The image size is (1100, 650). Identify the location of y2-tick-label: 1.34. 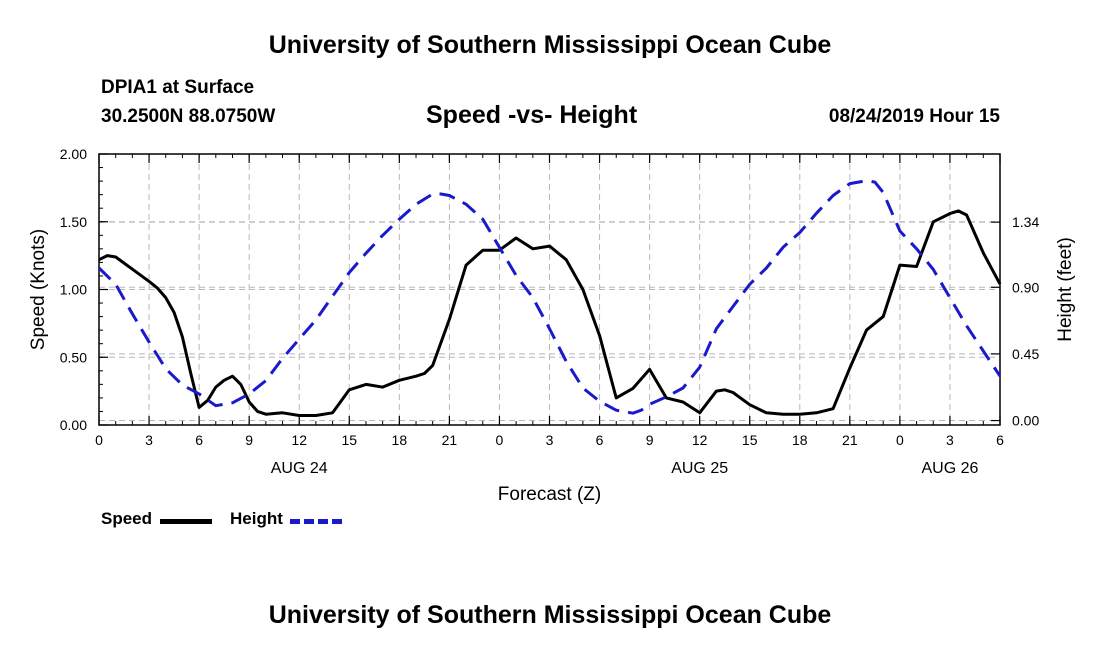
(1025, 222).